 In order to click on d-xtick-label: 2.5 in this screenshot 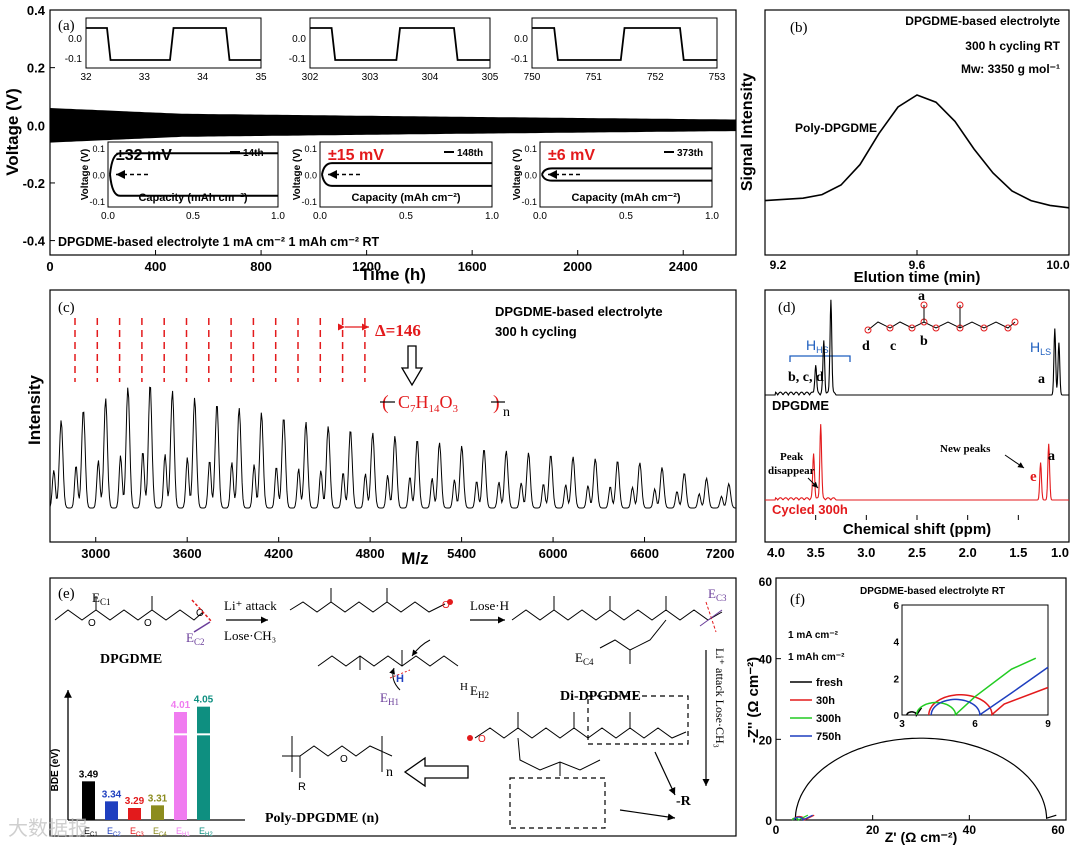, I will do `click(917, 552)`.